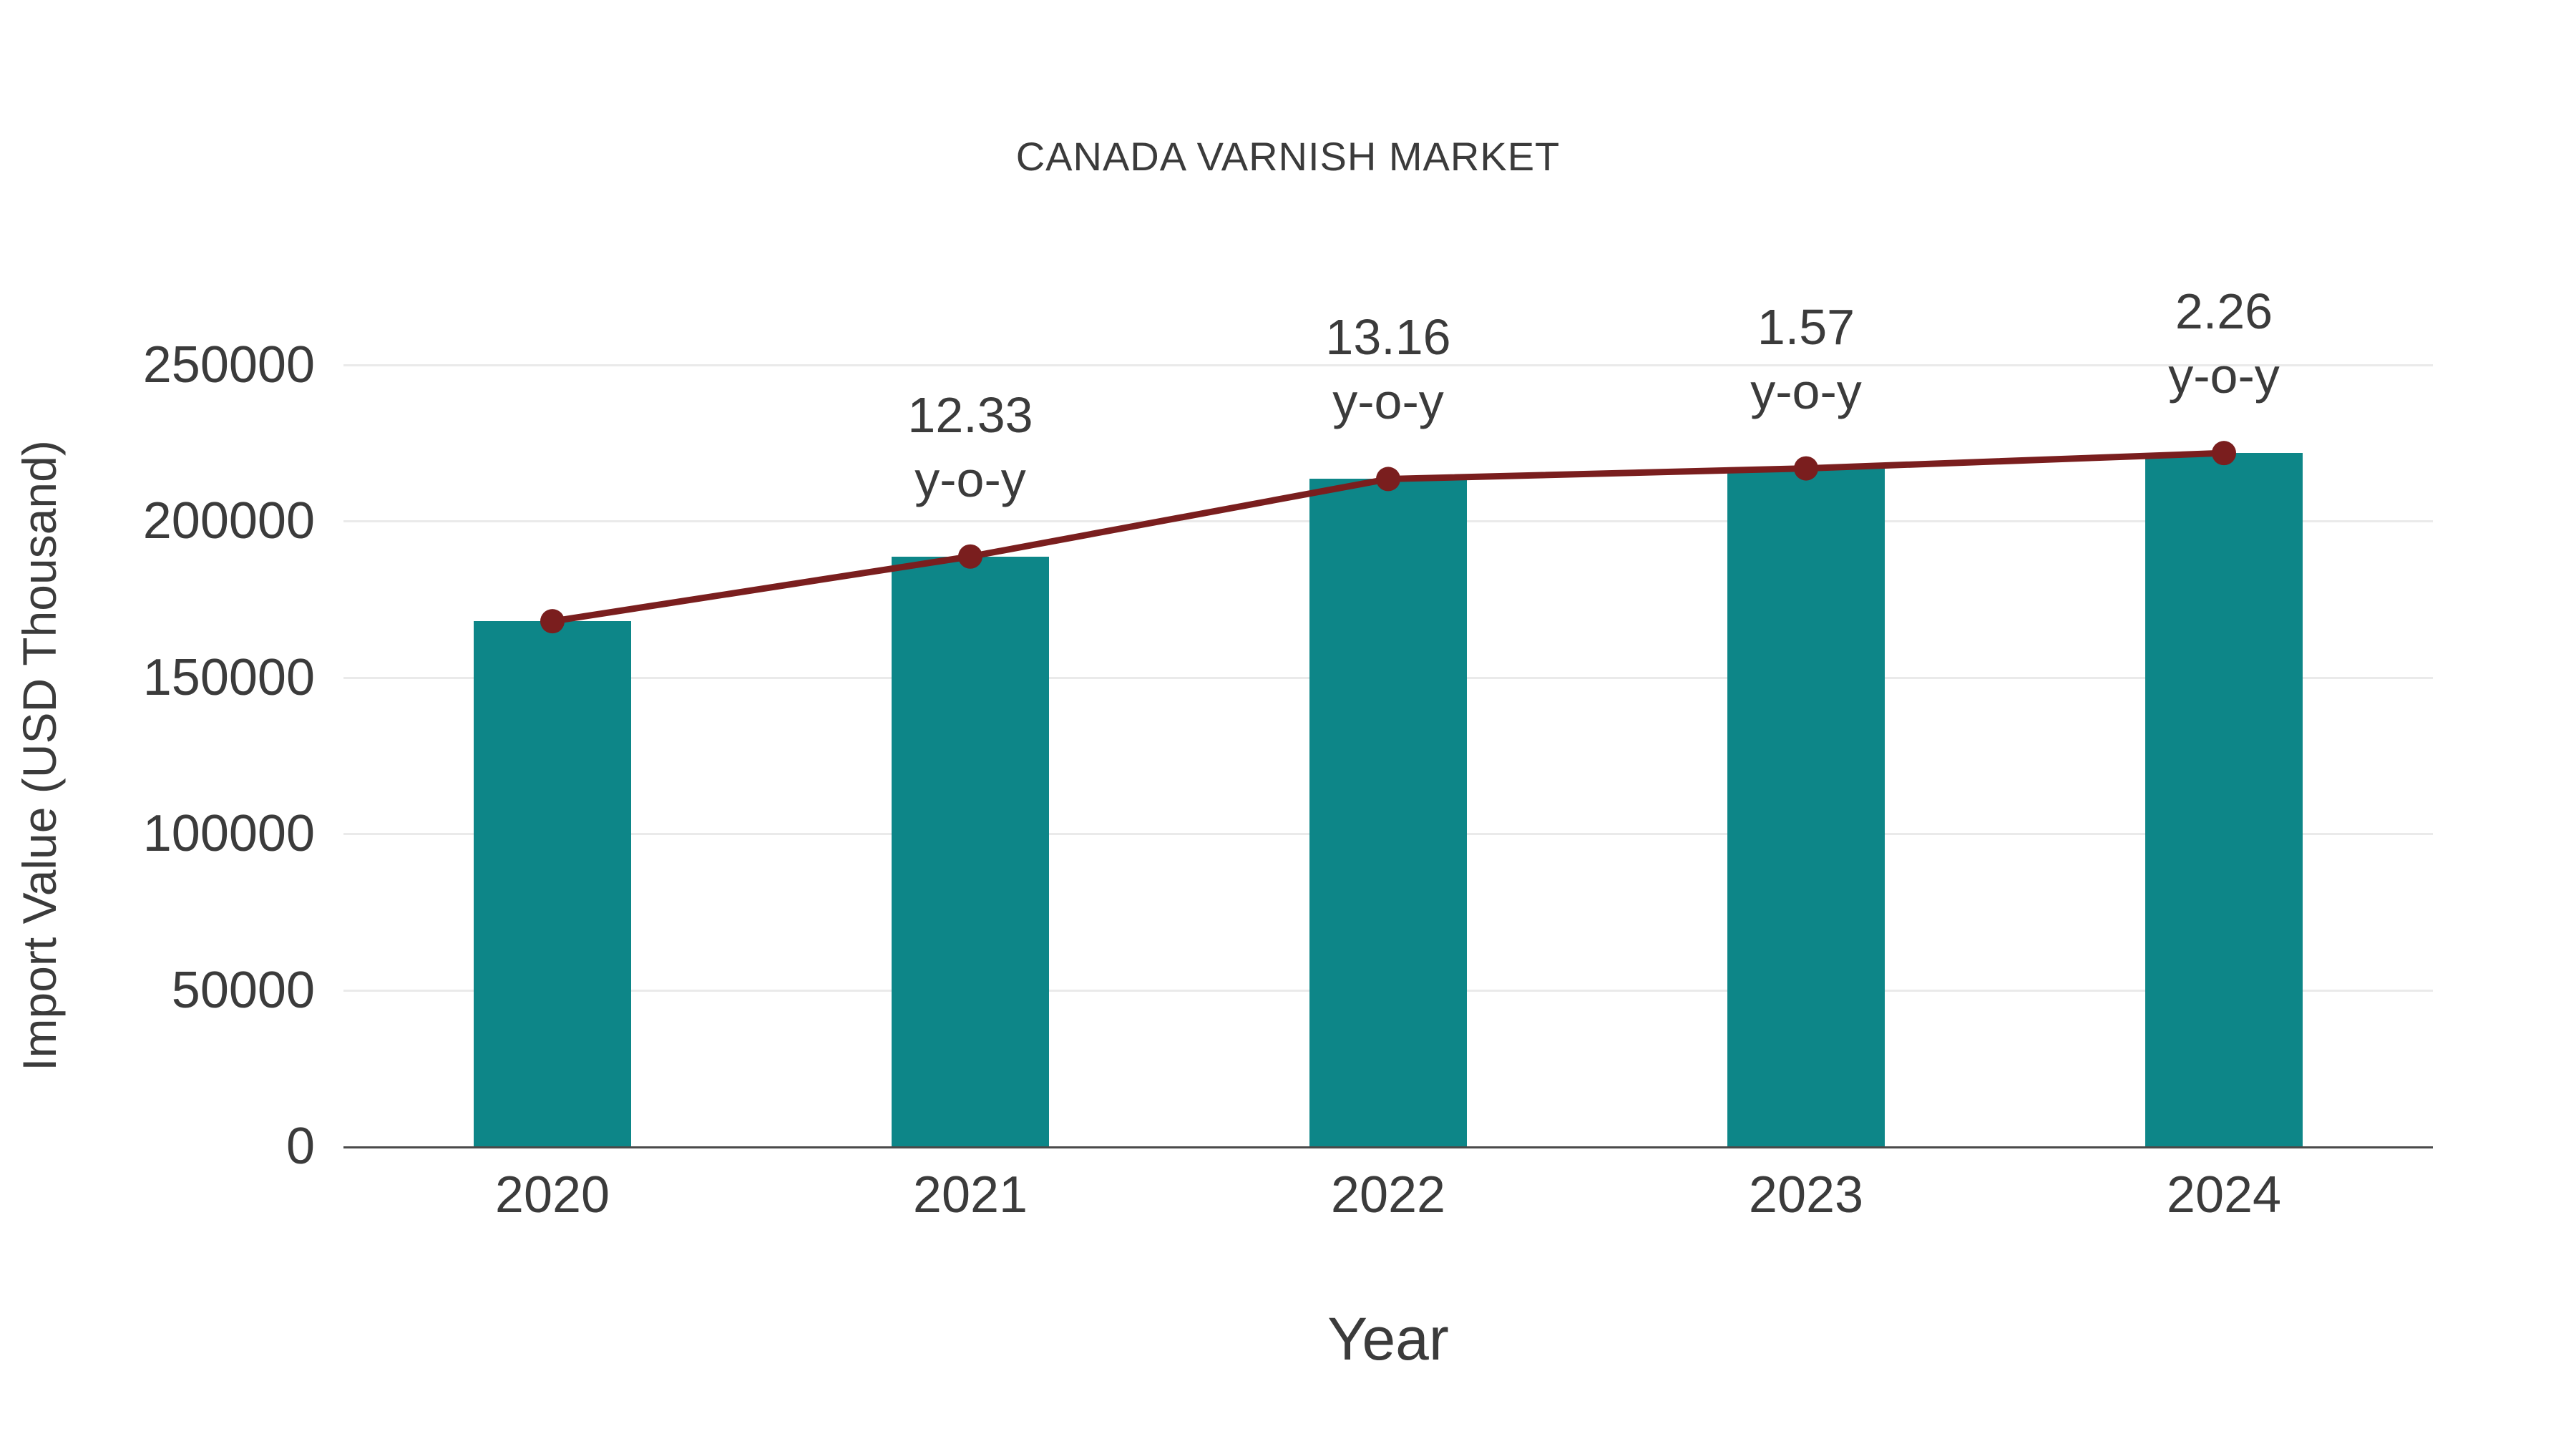  Describe the element at coordinates (1806, 359) in the screenshot. I see `annotation-2023: 1.57 y-o-y` at that location.